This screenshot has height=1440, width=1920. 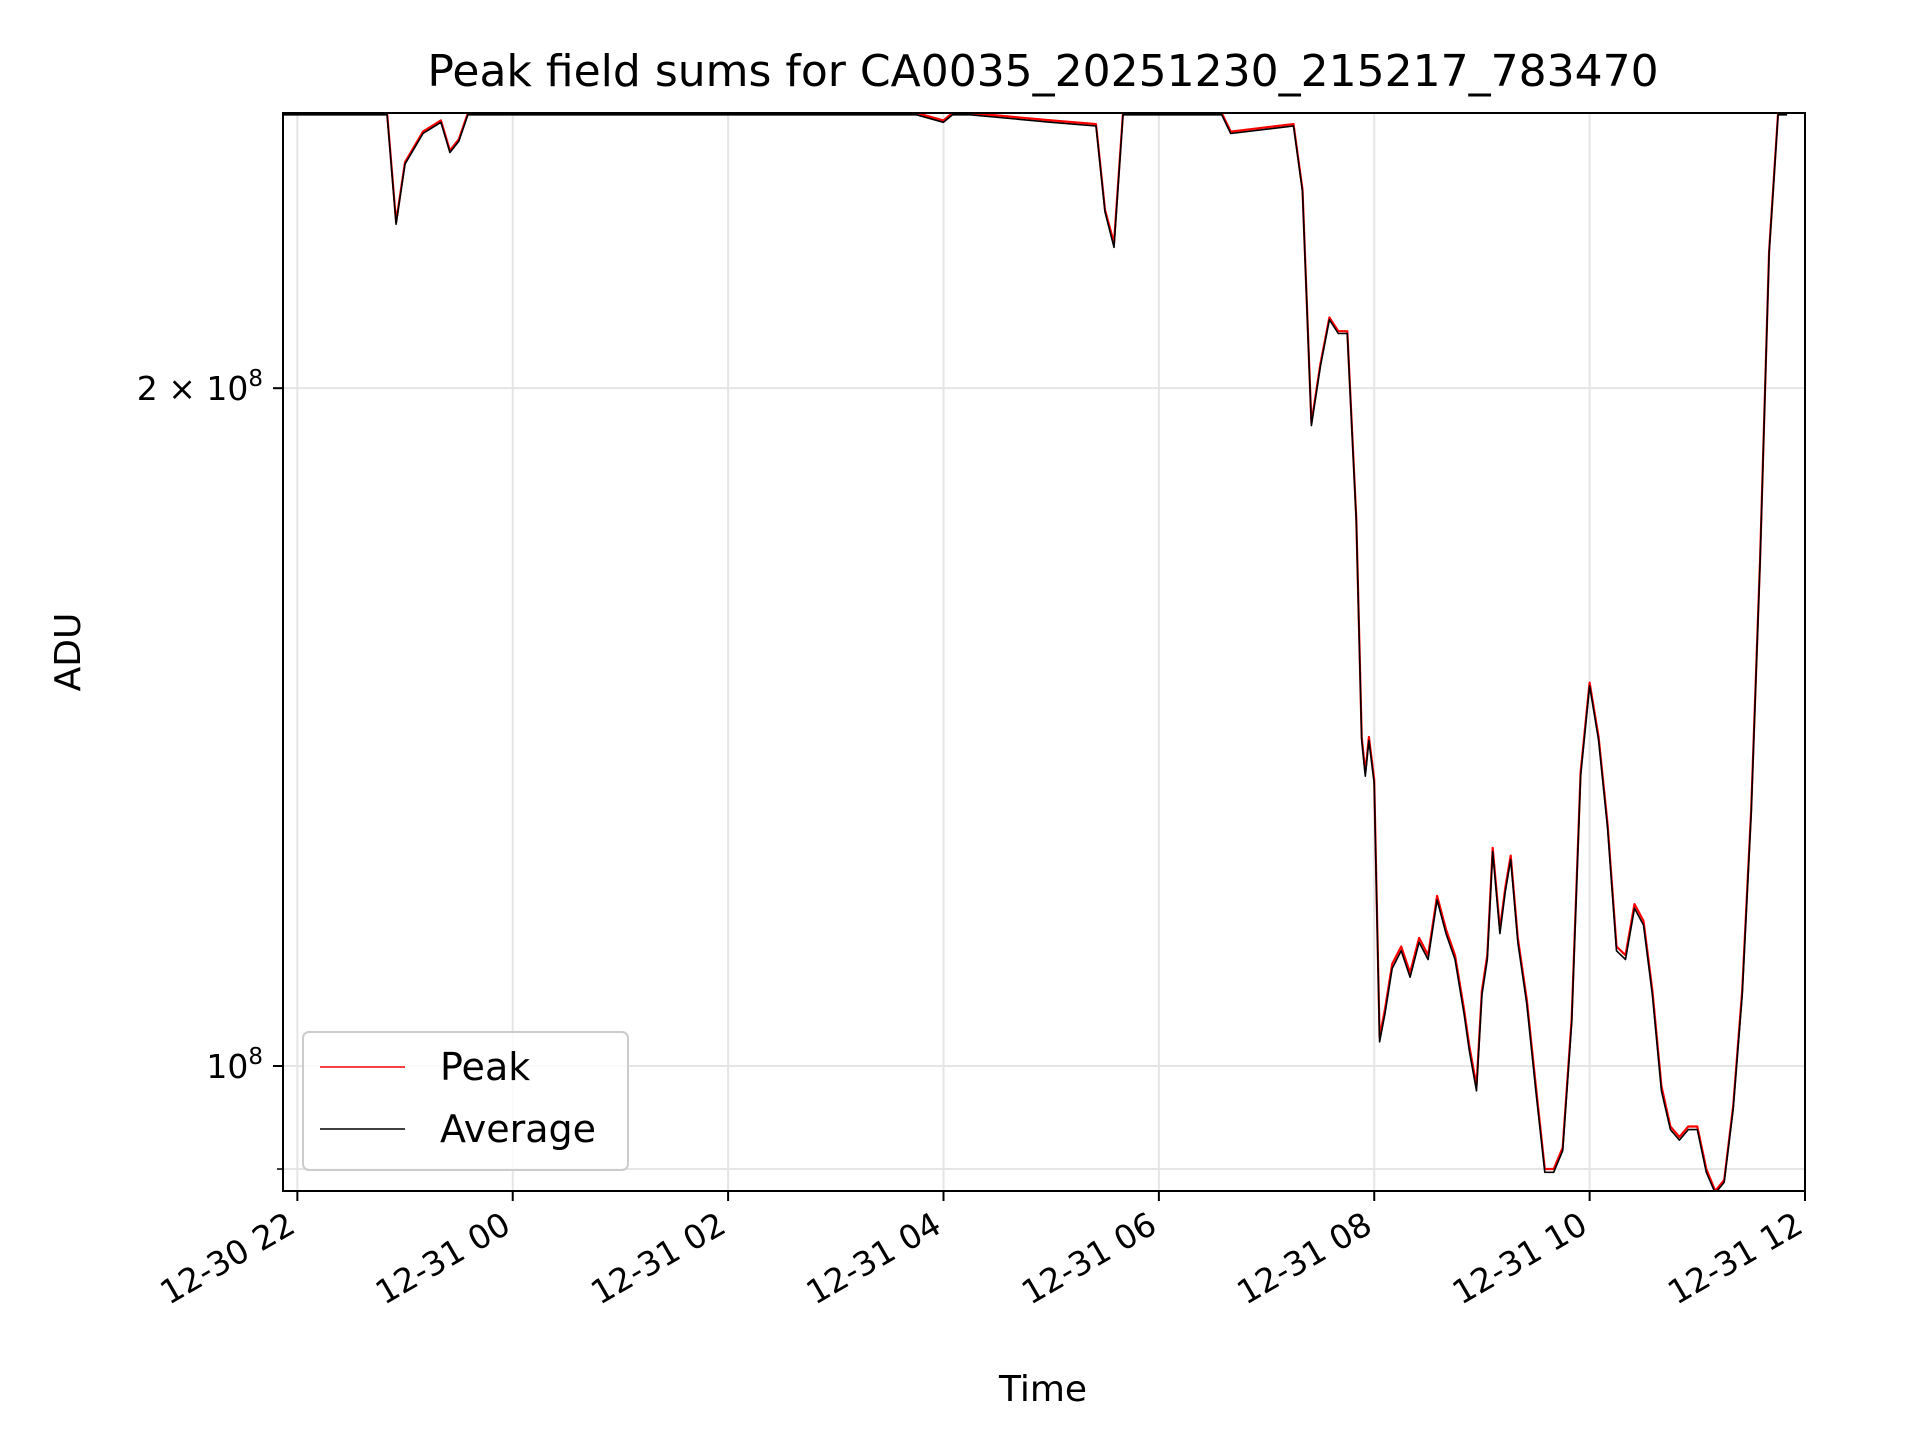 What do you see at coordinates (485, 1067) in the screenshot?
I see `legend-label-peak: Peak` at bounding box center [485, 1067].